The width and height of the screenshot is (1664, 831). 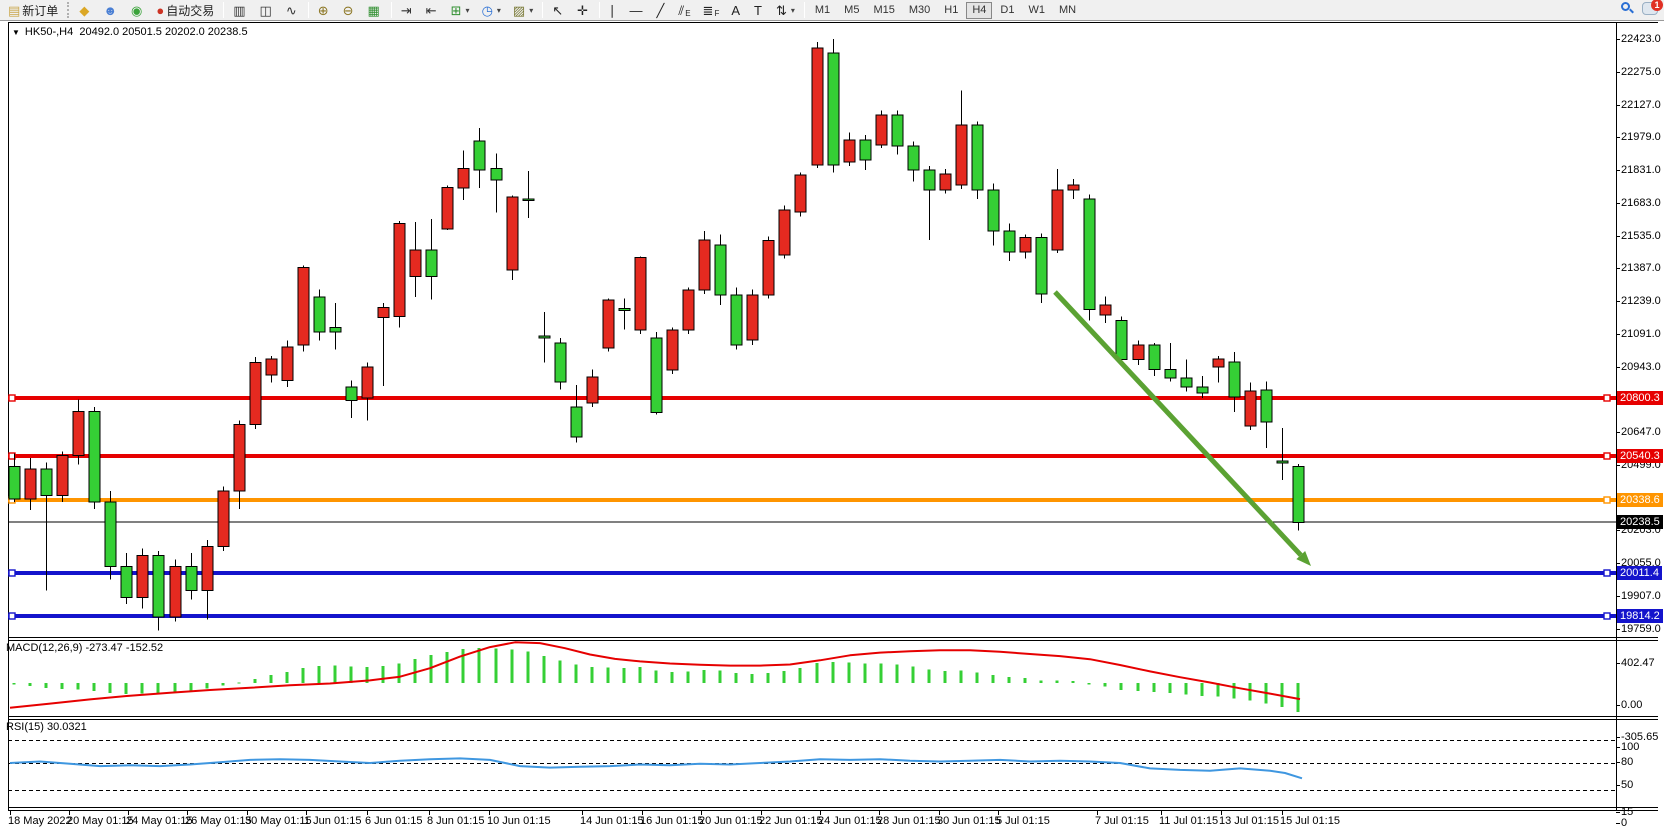 I want to click on timeframe-d1: D1, so click(x=1007, y=9).